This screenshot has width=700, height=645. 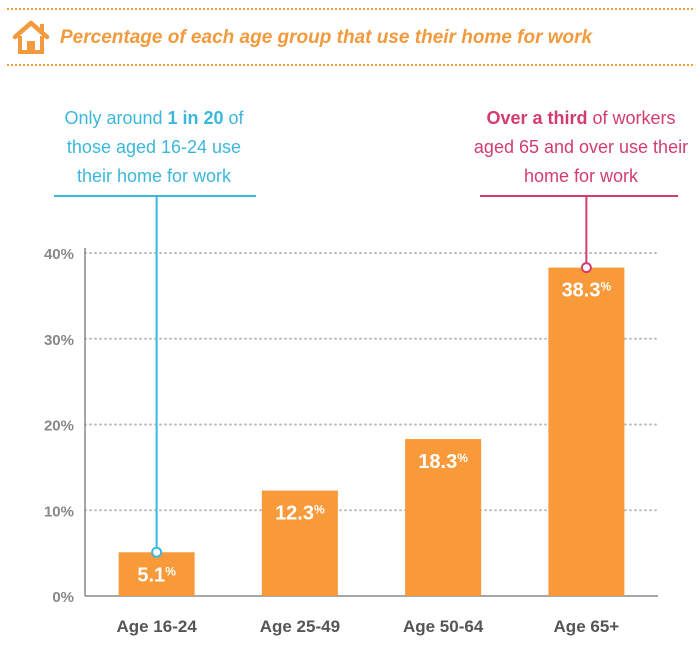 I want to click on data-label: 18.3%, so click(x=443, y=462).